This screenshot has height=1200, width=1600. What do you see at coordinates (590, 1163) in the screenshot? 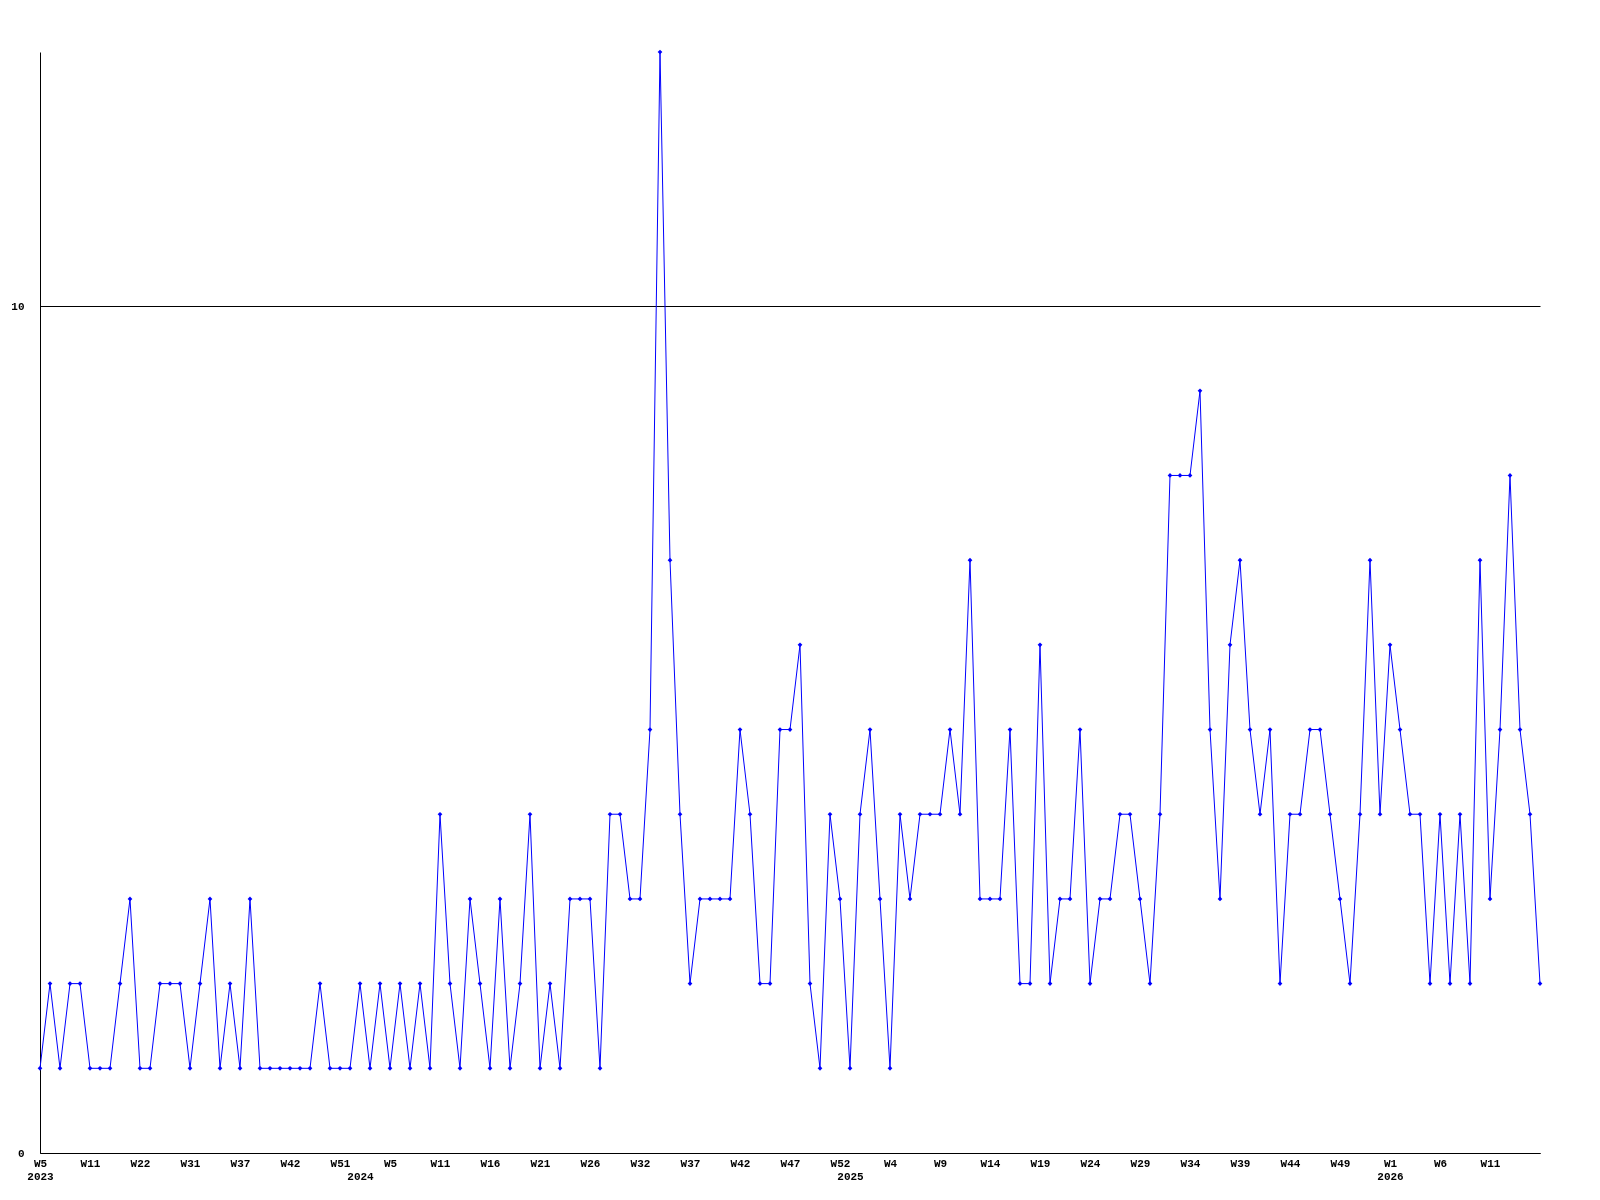
I see `x-tick-label: W26` at bounding box center [590, 1163].